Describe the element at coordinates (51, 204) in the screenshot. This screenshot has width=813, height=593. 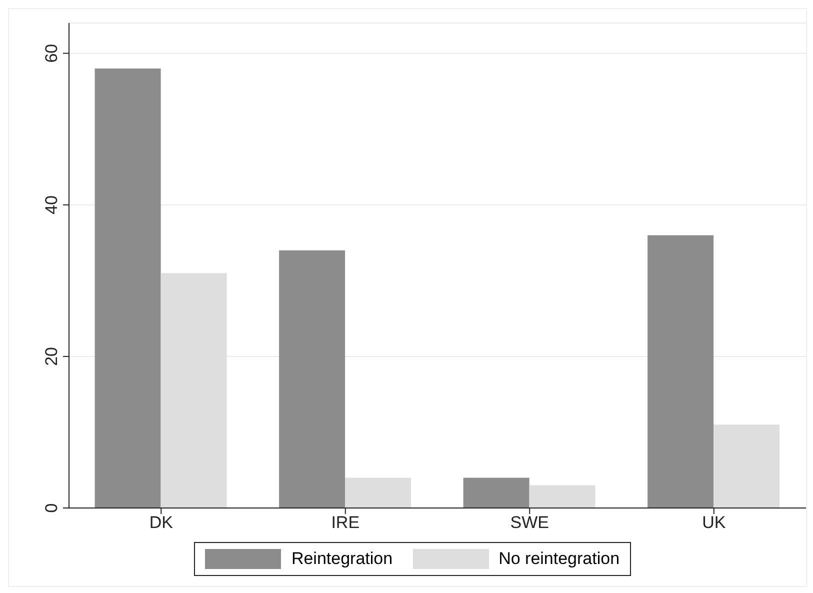
I see `y-tick-label: 40` at that location.